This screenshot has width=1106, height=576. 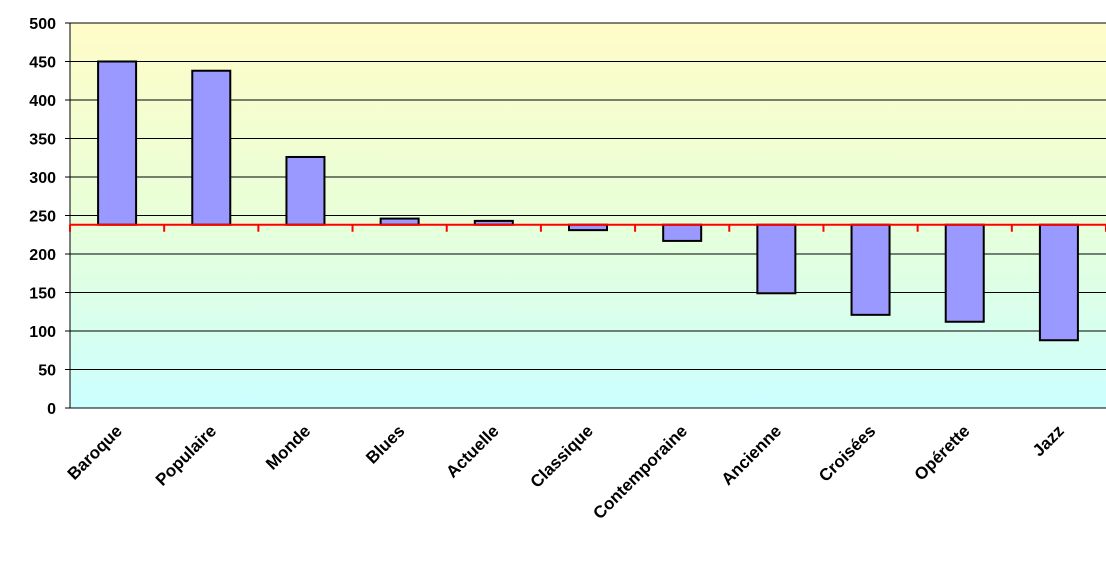 I want to click on bar-jazz, so click(x=1058, y=282).